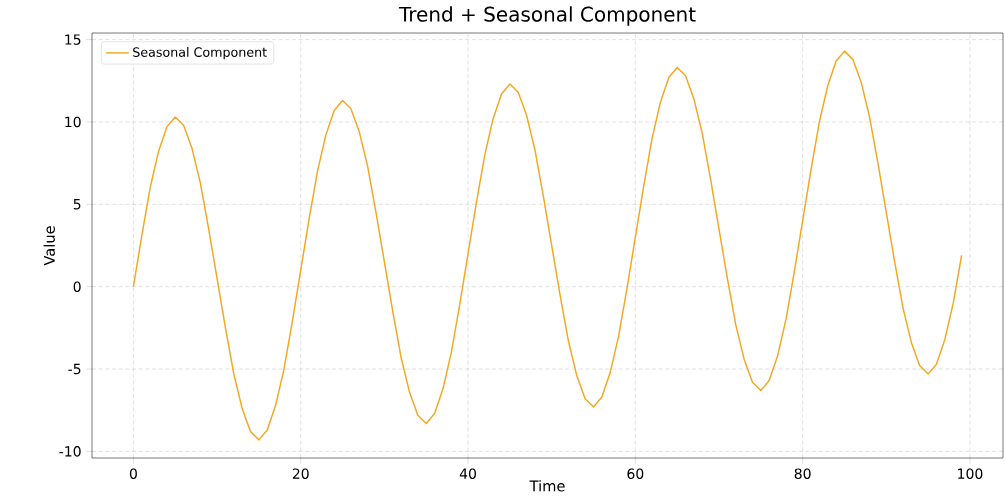 The width and height of the screenshot is (1005, 501). I want to click on y-tick-label: 0, so click(77, 286).